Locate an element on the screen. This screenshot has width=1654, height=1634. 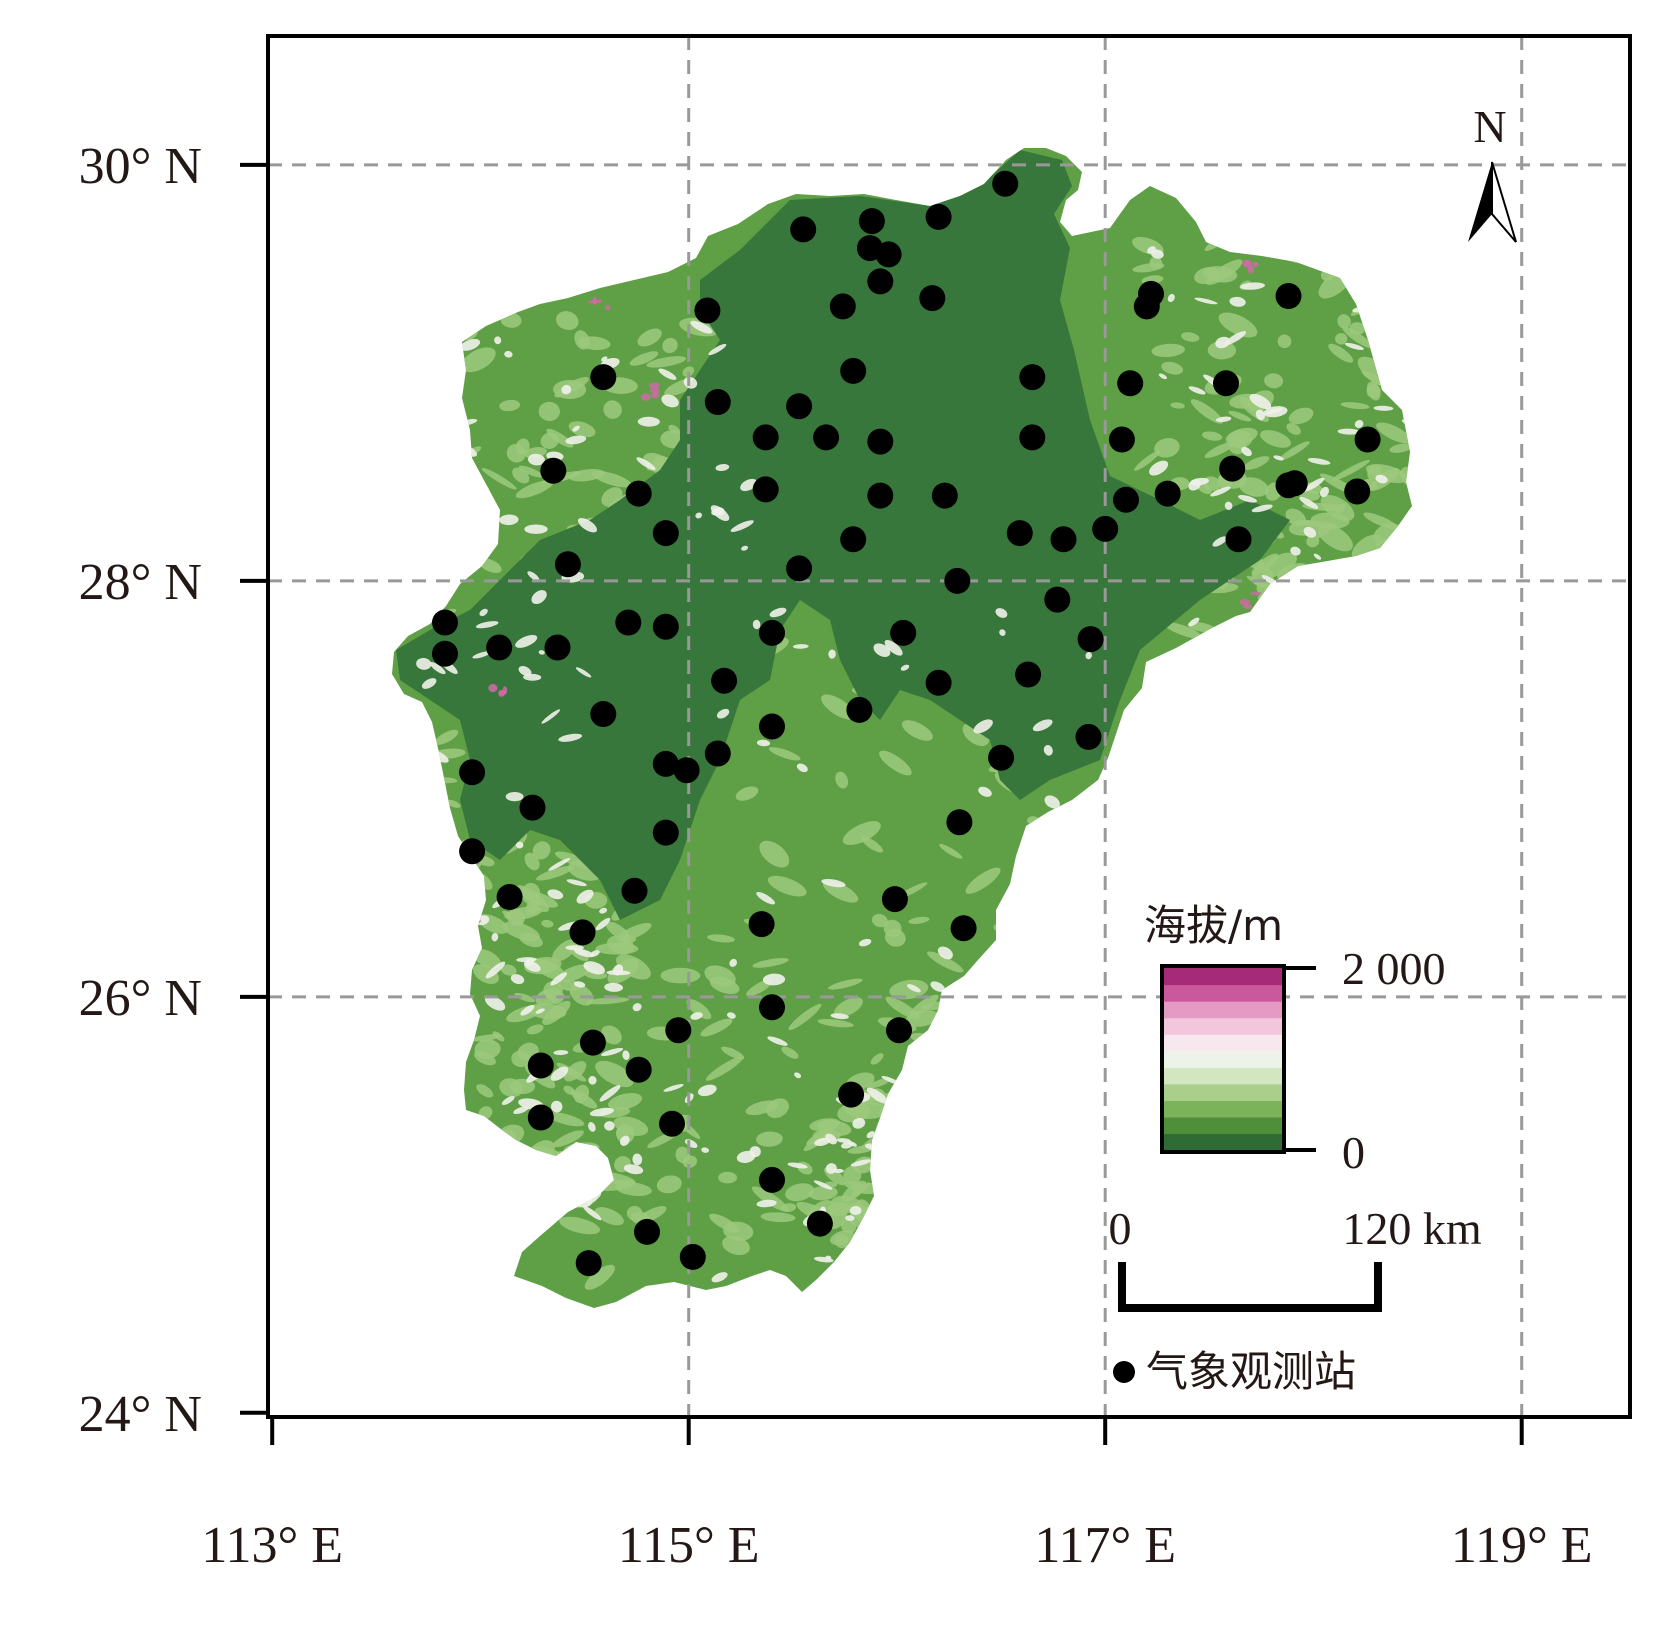
north-arrow: N is located at coordinates (1492, 172).